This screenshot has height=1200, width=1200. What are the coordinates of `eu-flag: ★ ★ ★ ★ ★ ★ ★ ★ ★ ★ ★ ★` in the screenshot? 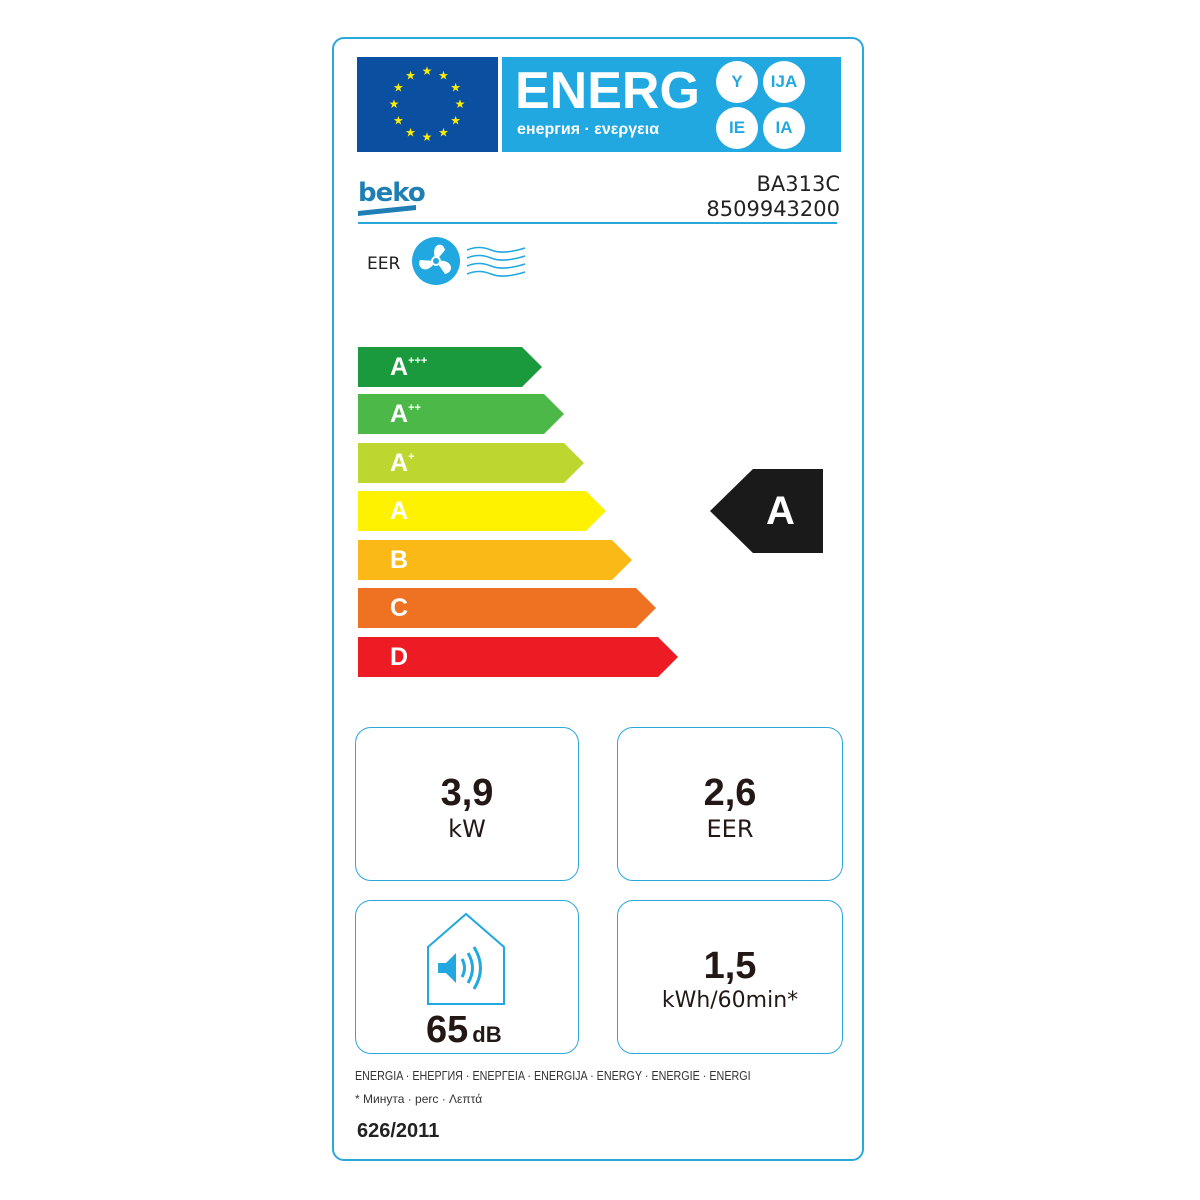 It's located at (427, 104).